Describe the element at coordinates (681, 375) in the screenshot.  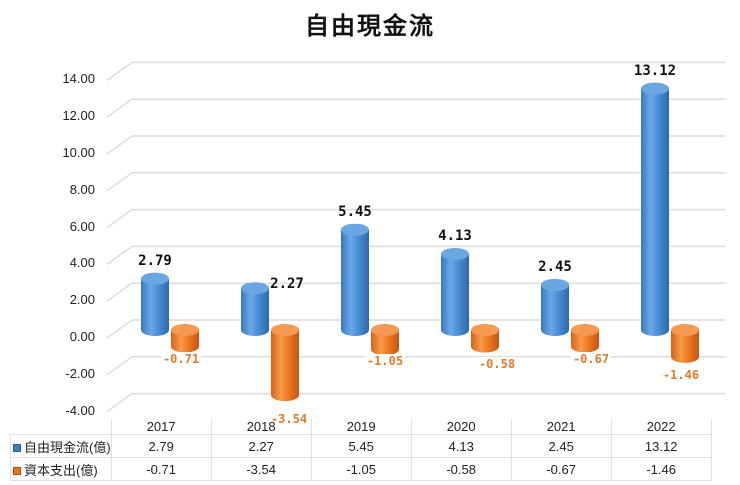
I see `data-label-capex: -1.46` at that location.